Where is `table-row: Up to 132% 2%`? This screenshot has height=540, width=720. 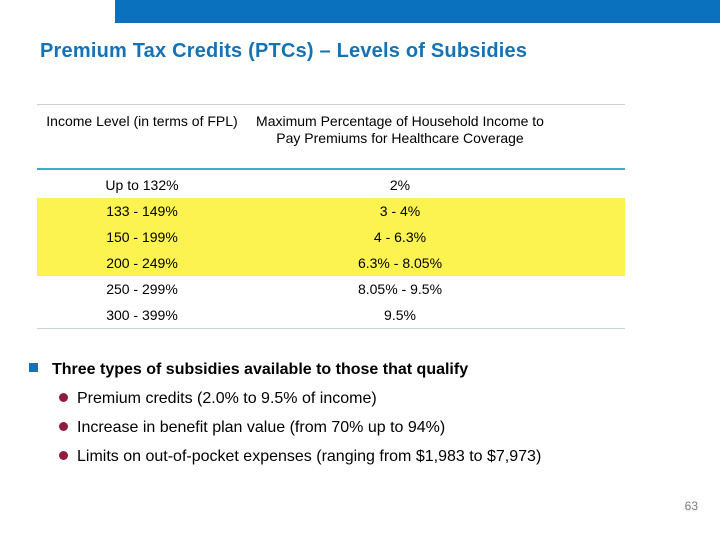 table-row: Up to 132% 2% is located at coordinates (331, 185).